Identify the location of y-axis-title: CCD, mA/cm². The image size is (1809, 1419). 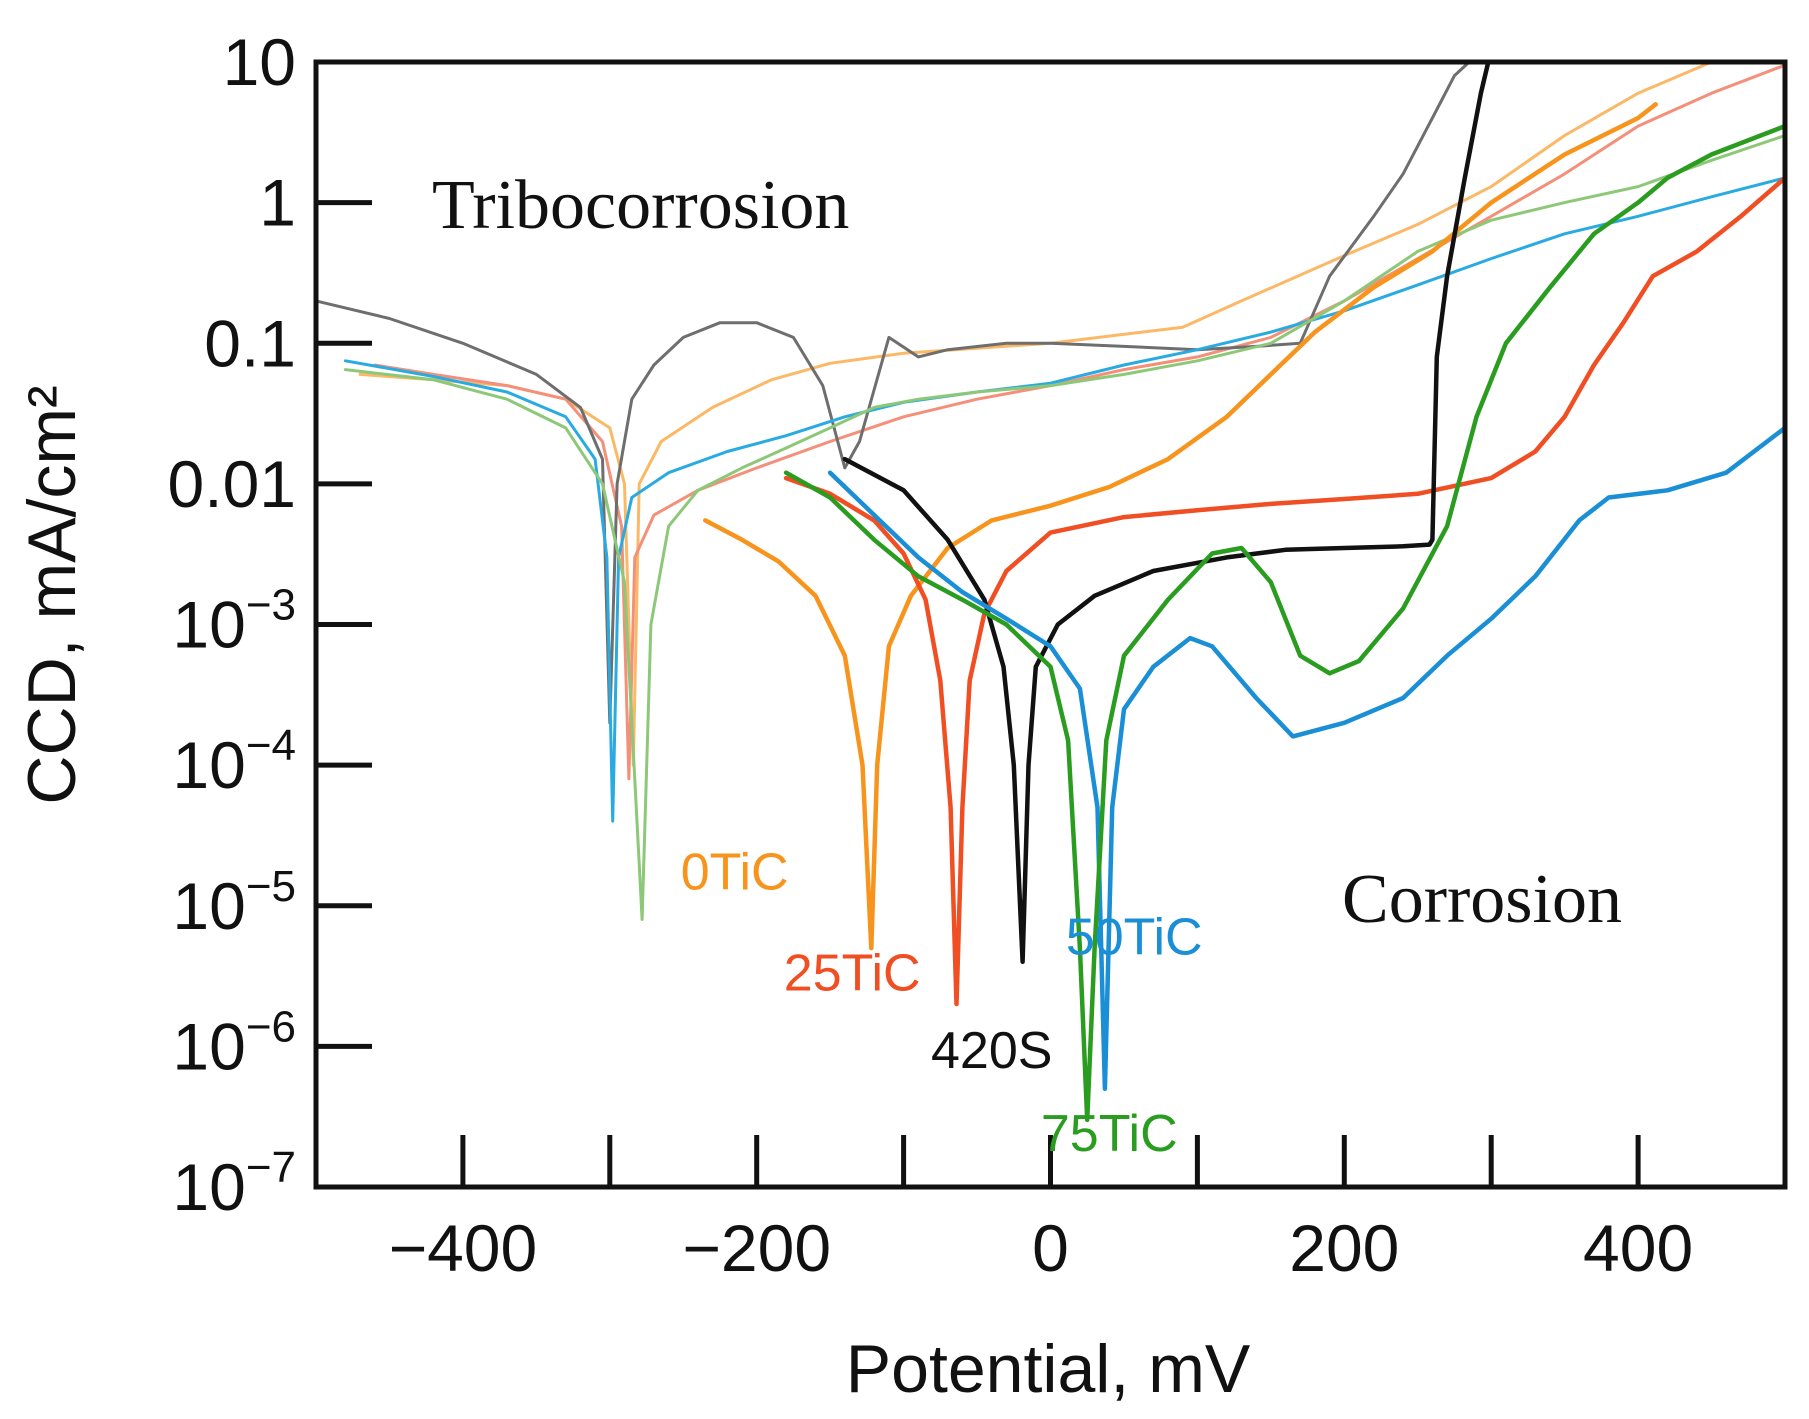
(52, 594).